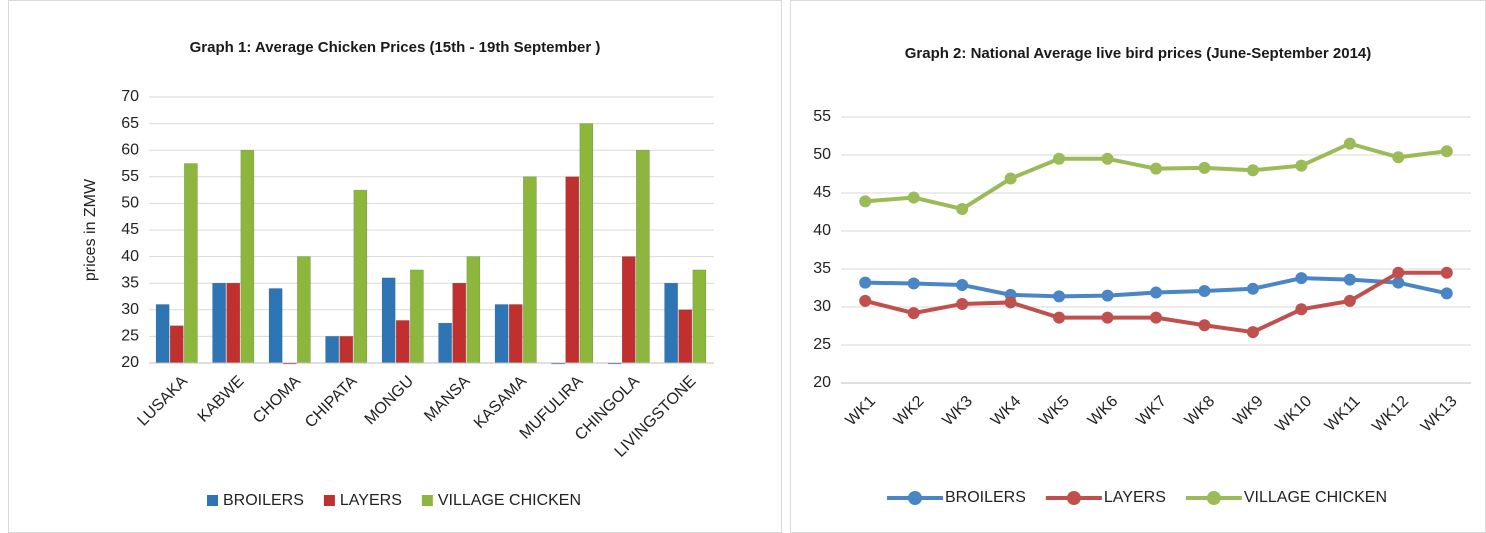  I want to click on x-tick-label: WK13, so click(1439, 414).